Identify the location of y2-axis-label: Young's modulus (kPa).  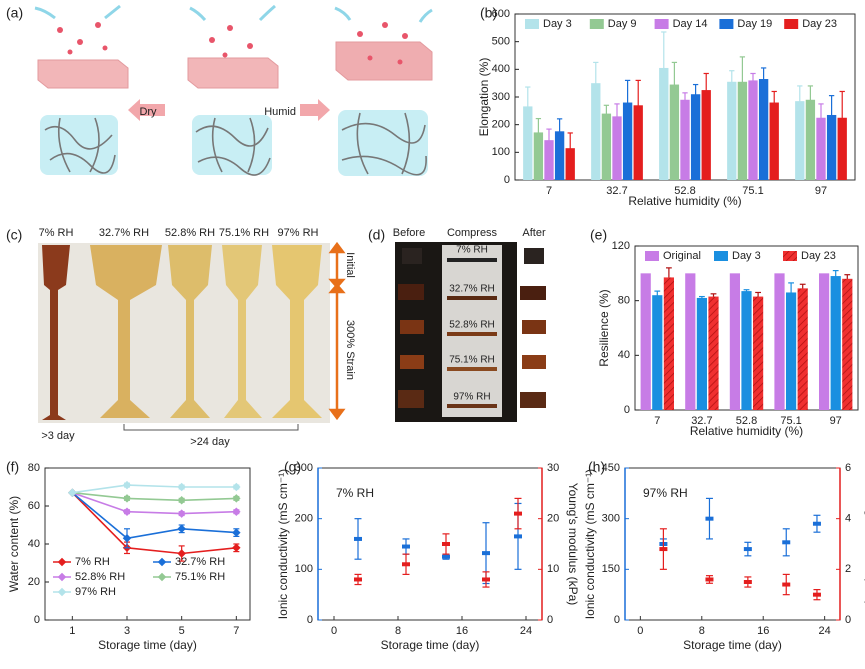
(864, 544).